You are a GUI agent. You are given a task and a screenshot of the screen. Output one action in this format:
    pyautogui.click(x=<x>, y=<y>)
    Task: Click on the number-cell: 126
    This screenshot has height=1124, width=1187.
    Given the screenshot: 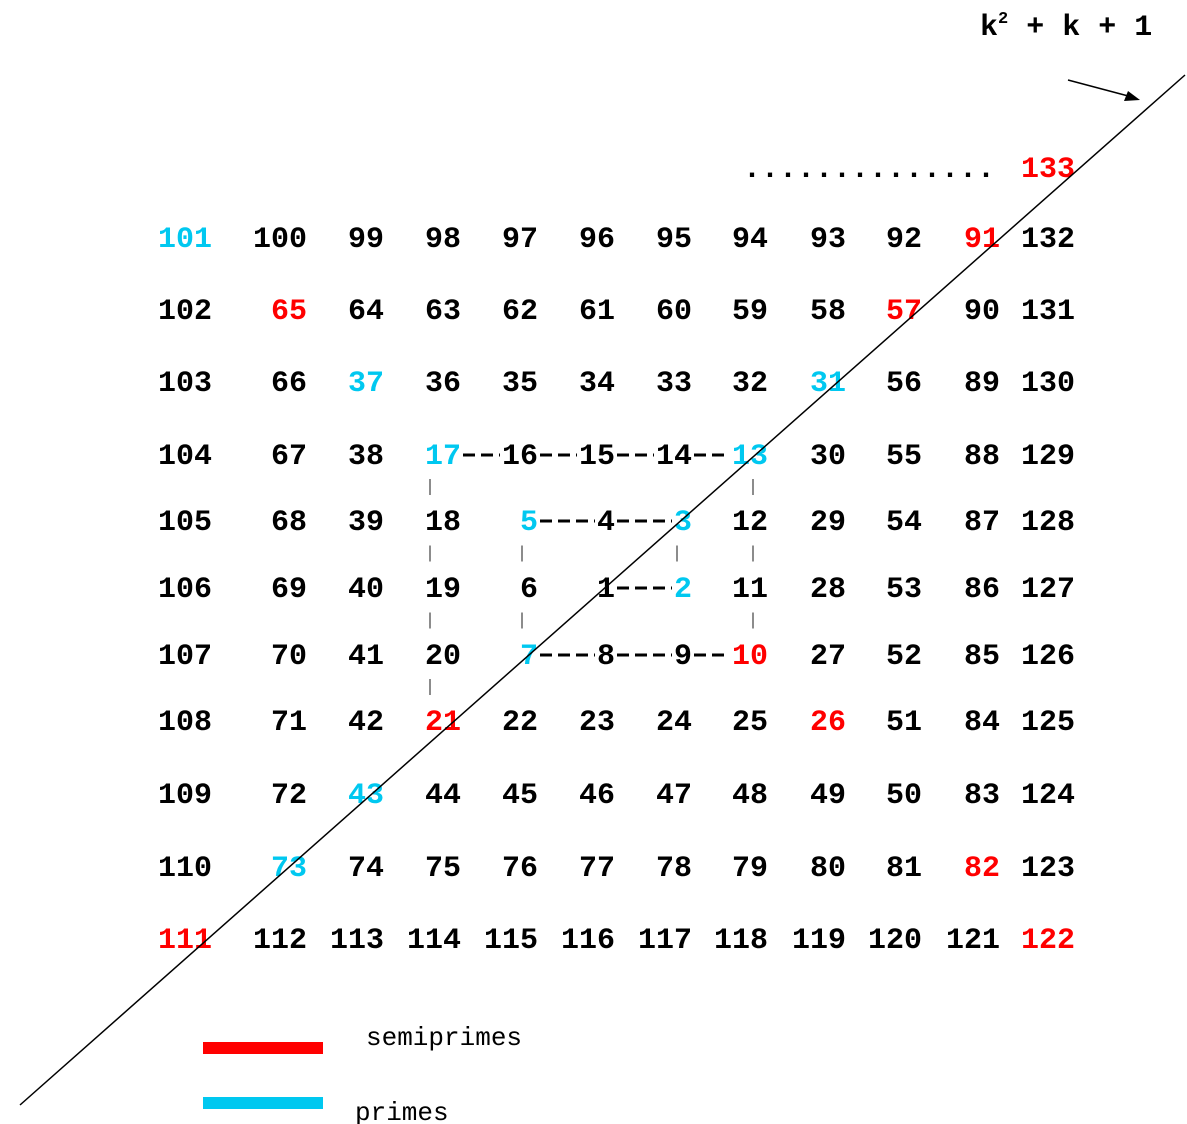 What is the action you would take?
    pyautogui.click(x=1048, y=657)
    